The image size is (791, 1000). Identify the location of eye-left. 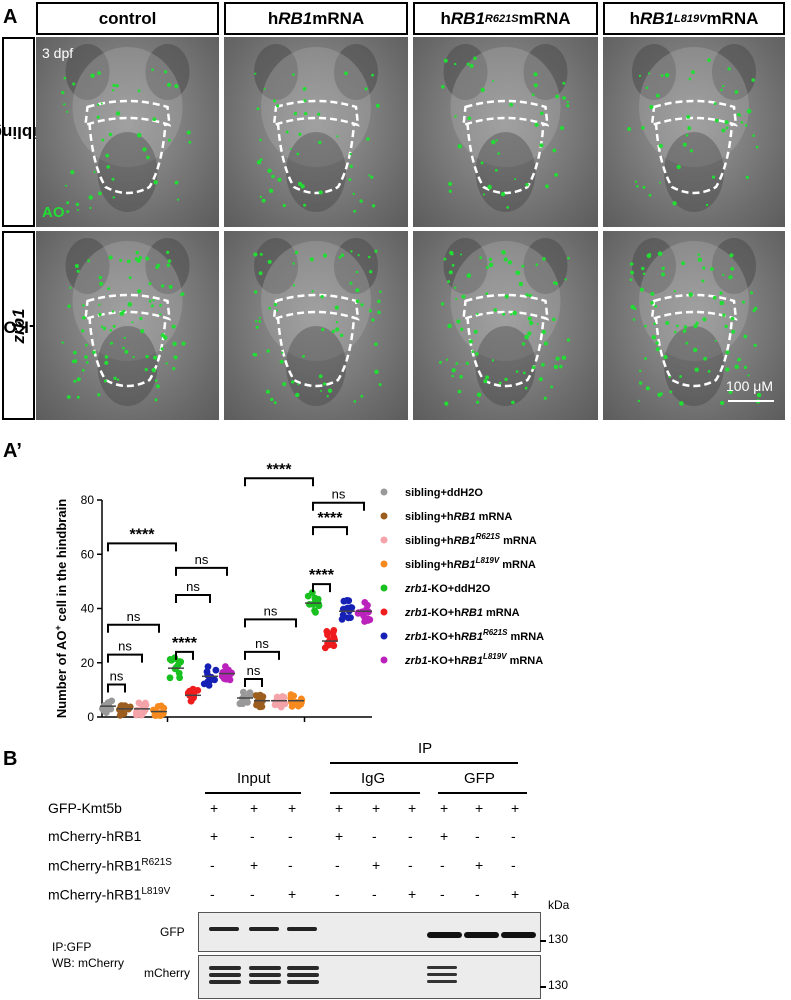
(654, 266).